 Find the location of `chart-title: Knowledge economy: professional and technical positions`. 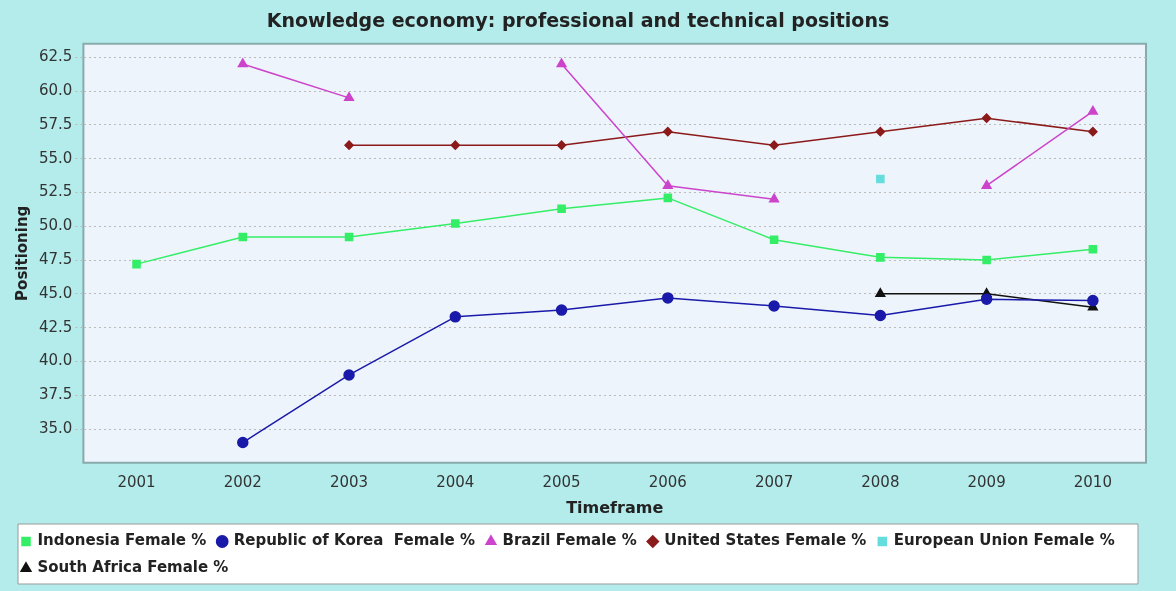

chart-title: Knowledge economy: professional and technical positions is located at coordinates (578, 20).